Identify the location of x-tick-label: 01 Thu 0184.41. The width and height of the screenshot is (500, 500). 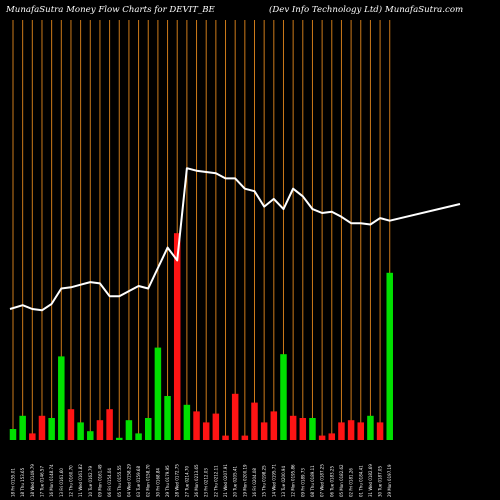
(360, 481).